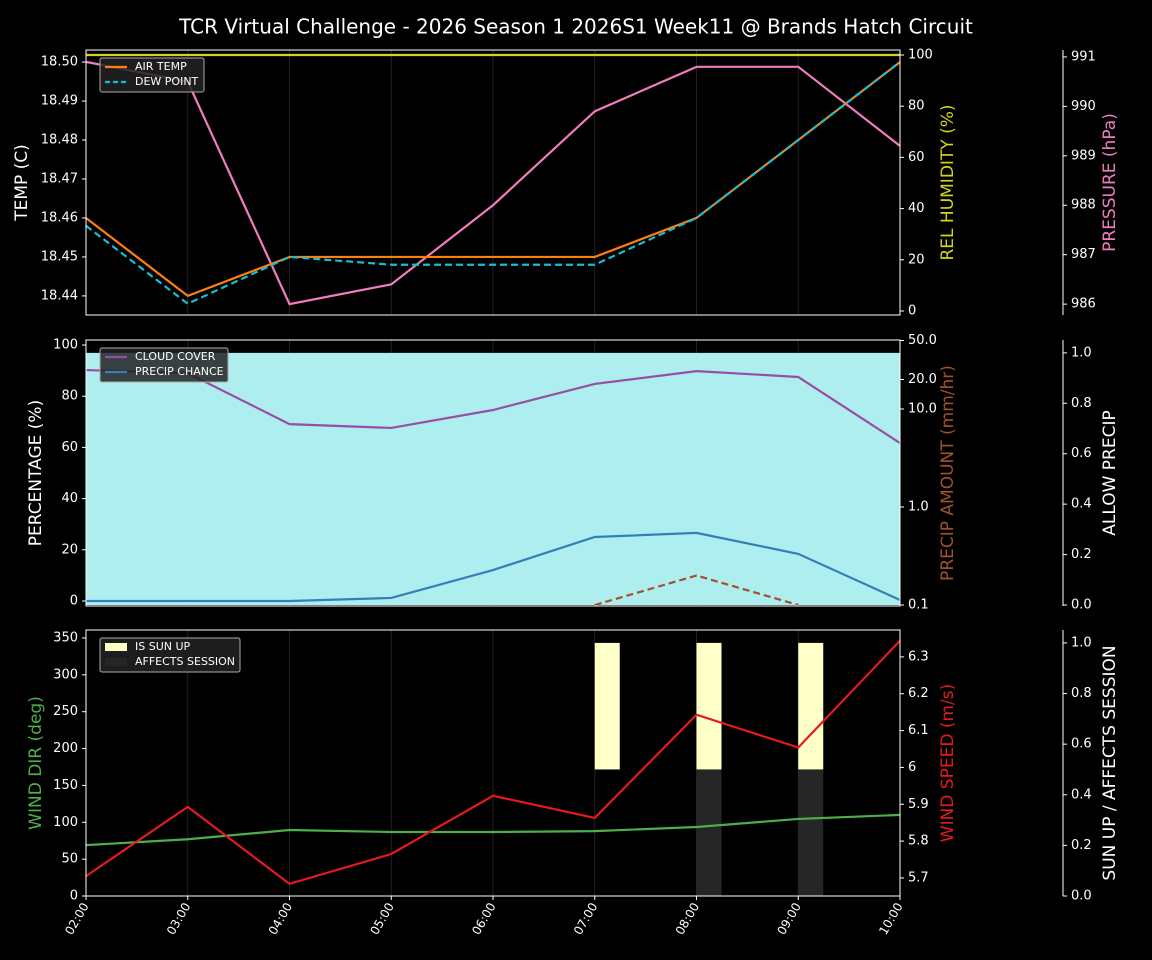 The image size is (1152, 960). What do you see at coordinates (948, 473) in the screenshot?
I see `axis-label: PRECIP AMOUNT (mm/hr)` at bounding box center [948, 473].